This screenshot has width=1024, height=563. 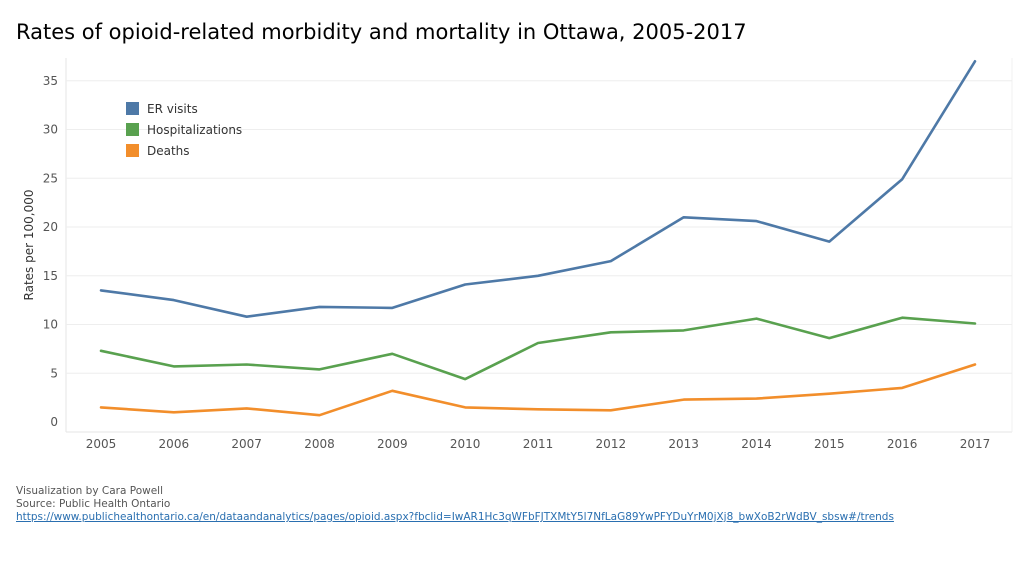 I want to click on y-tick-label: 15, so click(x=50, y=276).